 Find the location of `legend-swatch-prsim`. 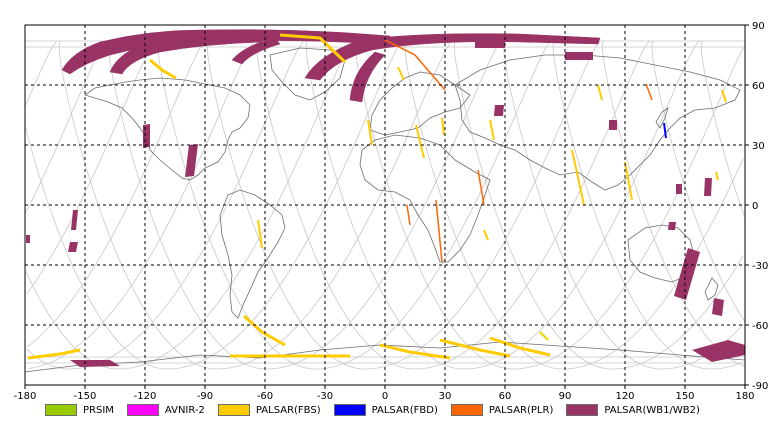

legend-swatch-prsim is located at coordinates (61, 410).